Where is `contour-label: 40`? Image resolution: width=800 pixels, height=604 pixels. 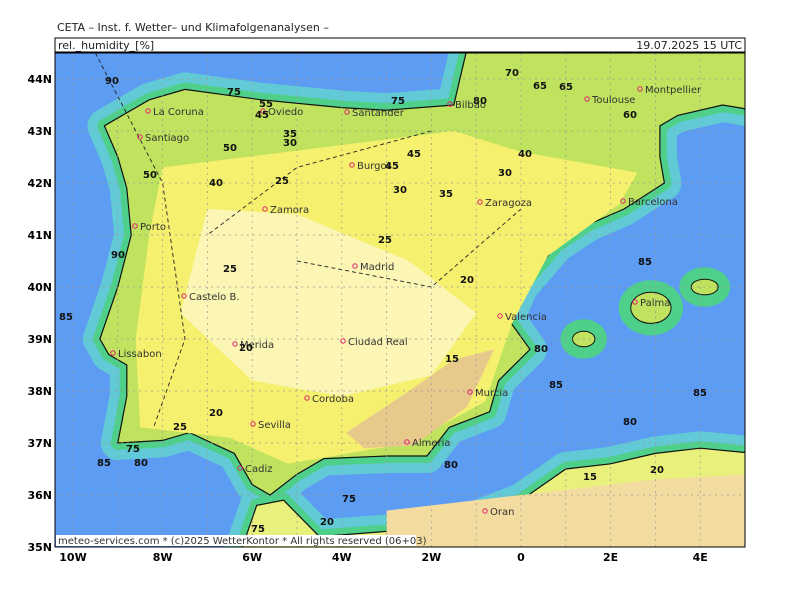
contour-label: 40 is located at coordinates (525, 154).